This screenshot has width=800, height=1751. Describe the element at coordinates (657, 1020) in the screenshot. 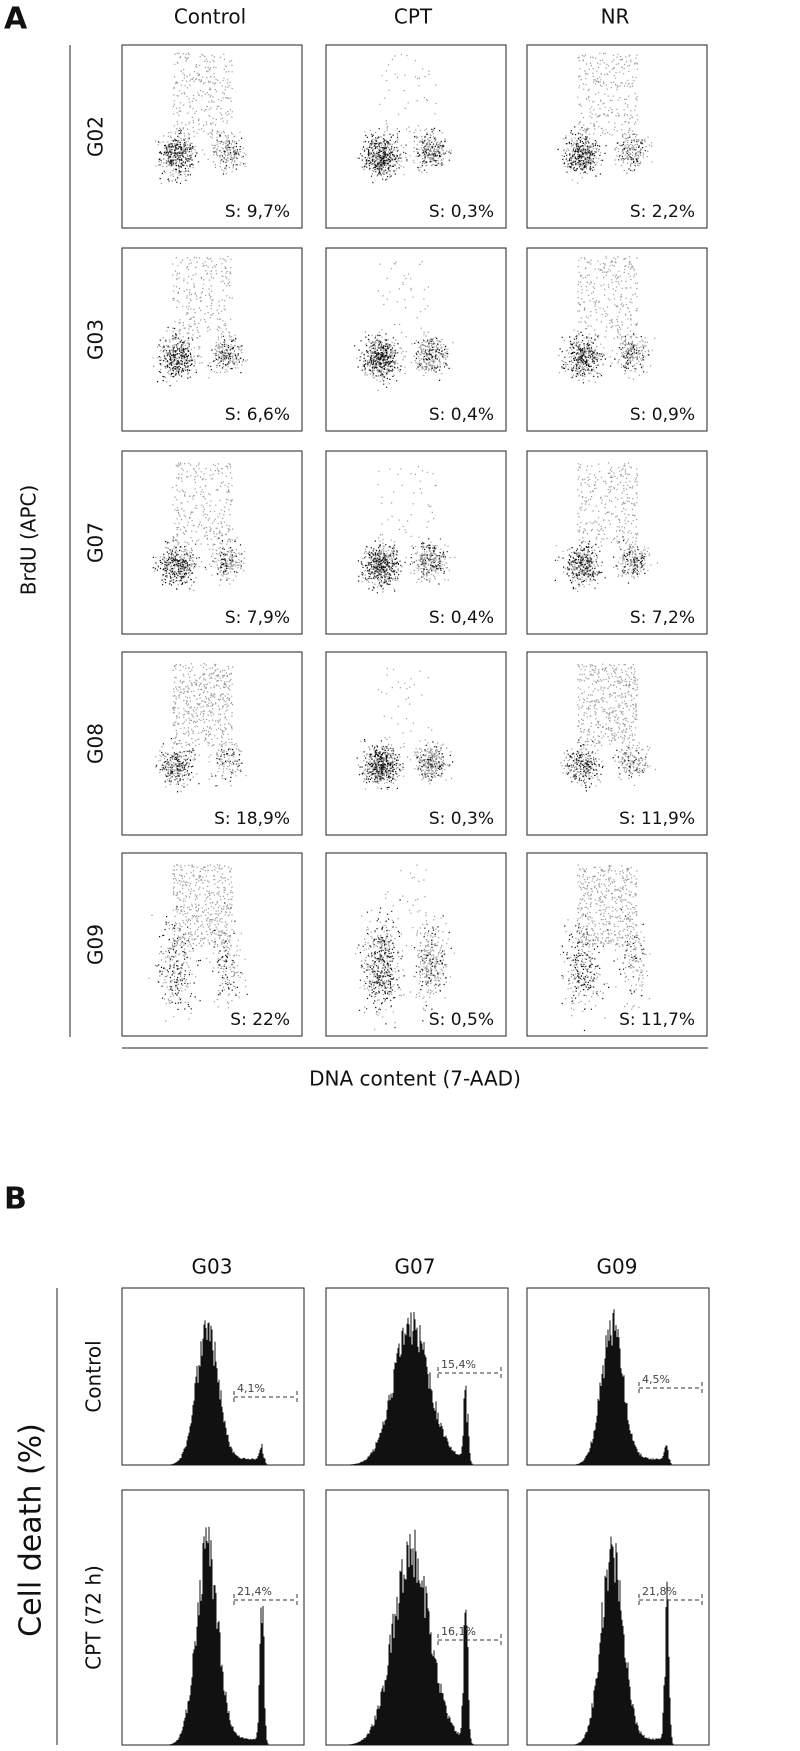

I see `s-phase-label: S: 11,7%` at that location.